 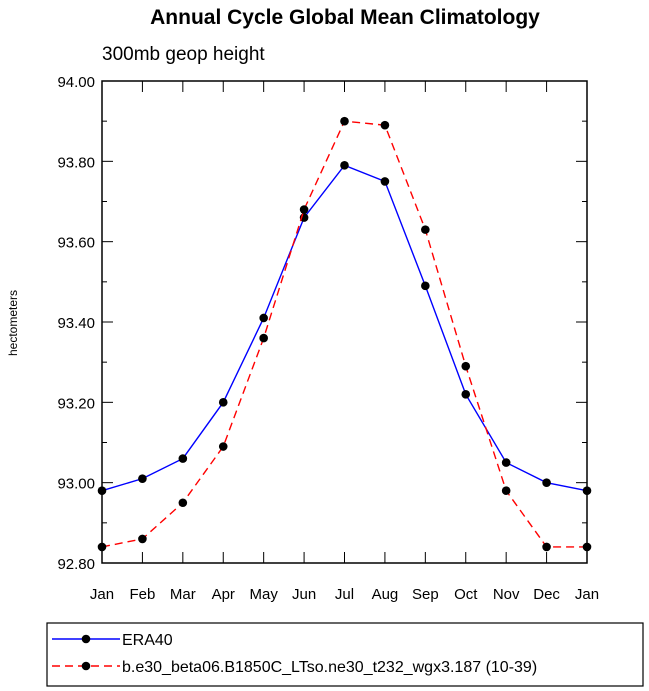 I want to click on x-tick-label: Jul, so click(x=344, y=594).